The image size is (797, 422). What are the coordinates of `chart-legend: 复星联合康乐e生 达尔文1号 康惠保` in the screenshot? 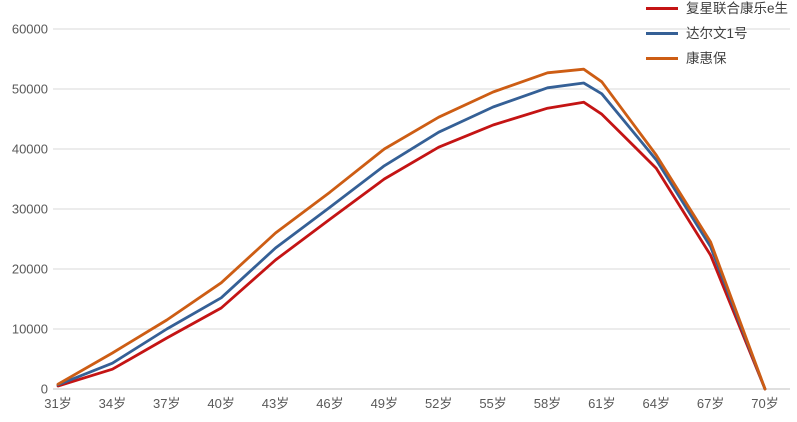 It's located at (716, 33).